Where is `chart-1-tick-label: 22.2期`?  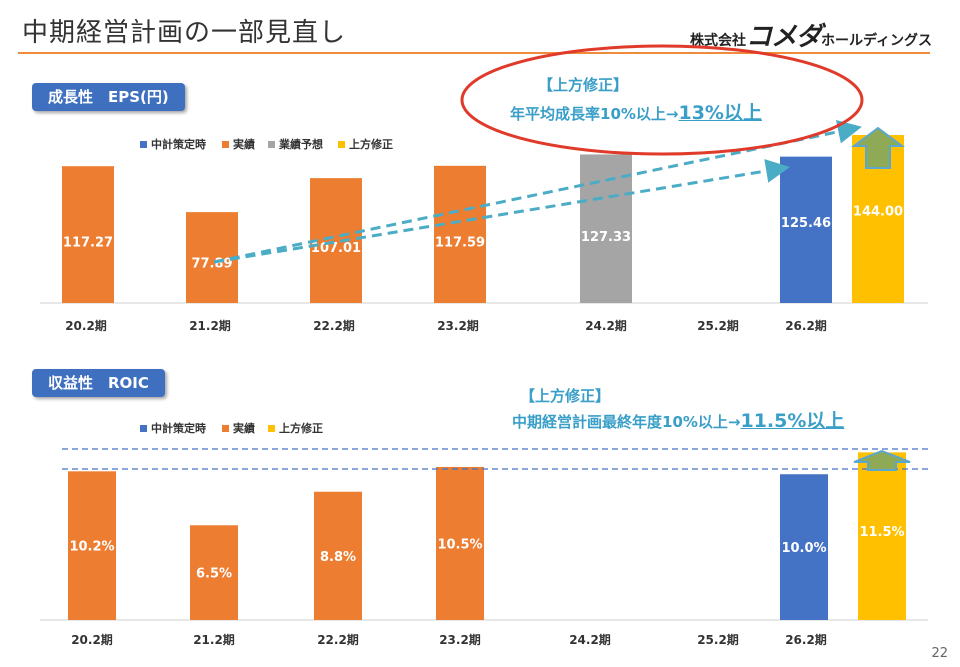 chart-1-tick-label: 22.2期 is located at coordinates (338, 639).